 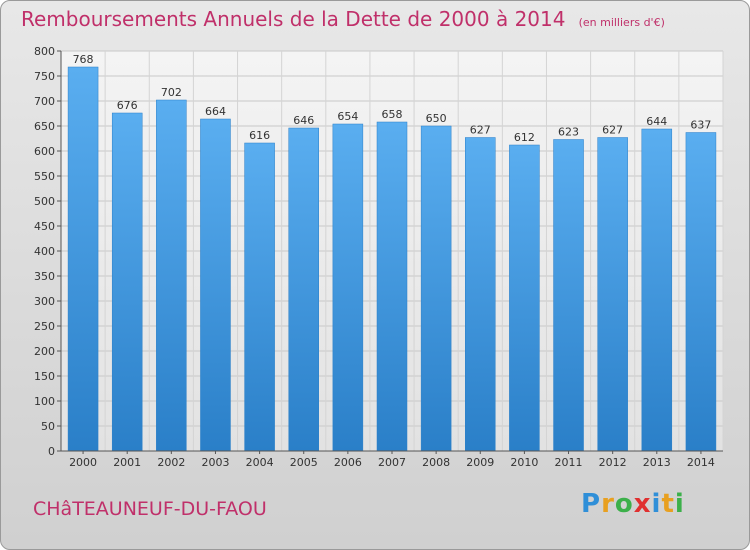 I want to click on y-tick-label: 0, so click(x=51, y=451).